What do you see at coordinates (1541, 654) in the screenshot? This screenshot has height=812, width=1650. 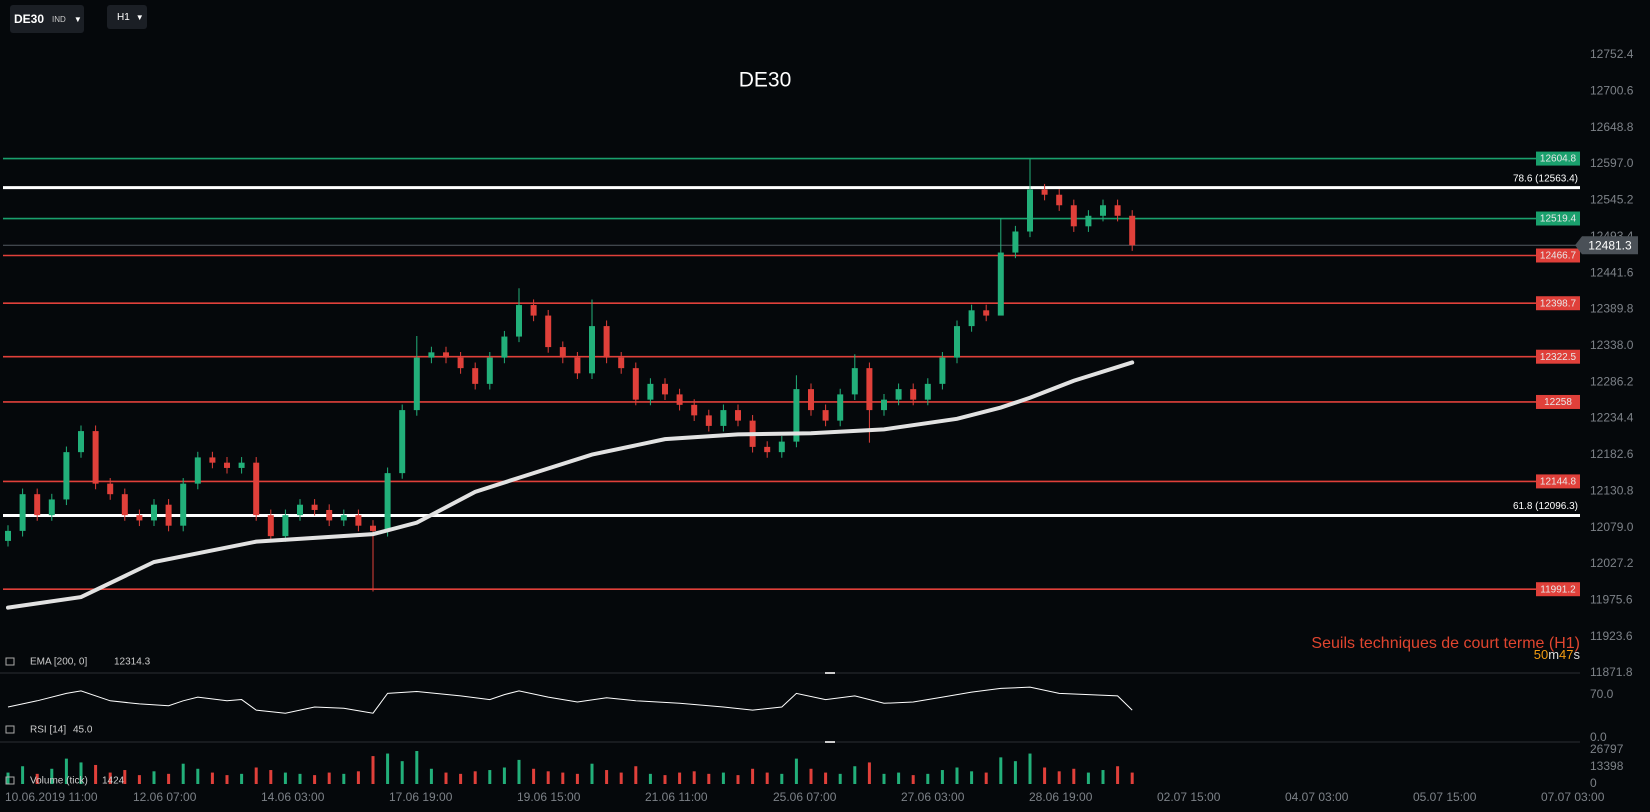 I see `countdown-part: 50` at bounding box center [1541, 654].